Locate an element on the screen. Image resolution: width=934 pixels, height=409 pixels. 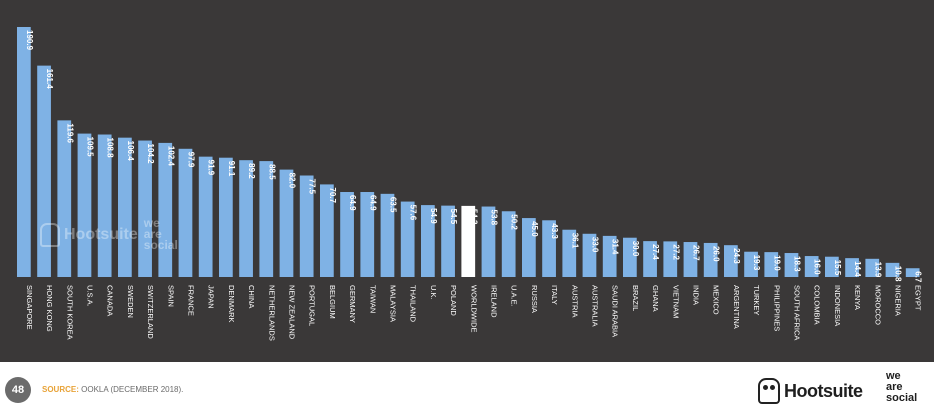
hootsuite-watermark: Hootsuite we are social is located at coordinates (109, 234).